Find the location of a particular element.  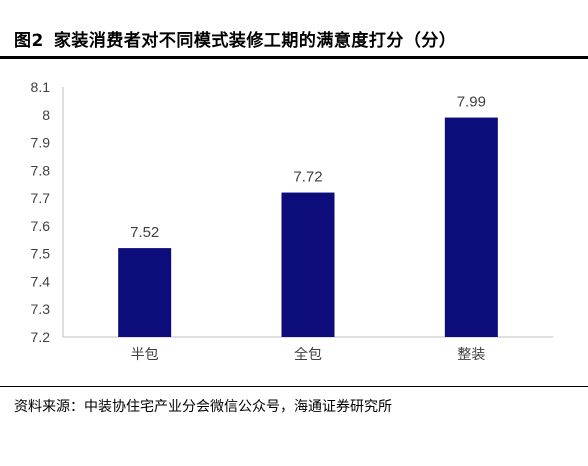

y-axis: 7.2 7.3 7.4 7.5 7.6 7.7 7.8 7.9 8 8.1 is located at coordinates (47, 212).